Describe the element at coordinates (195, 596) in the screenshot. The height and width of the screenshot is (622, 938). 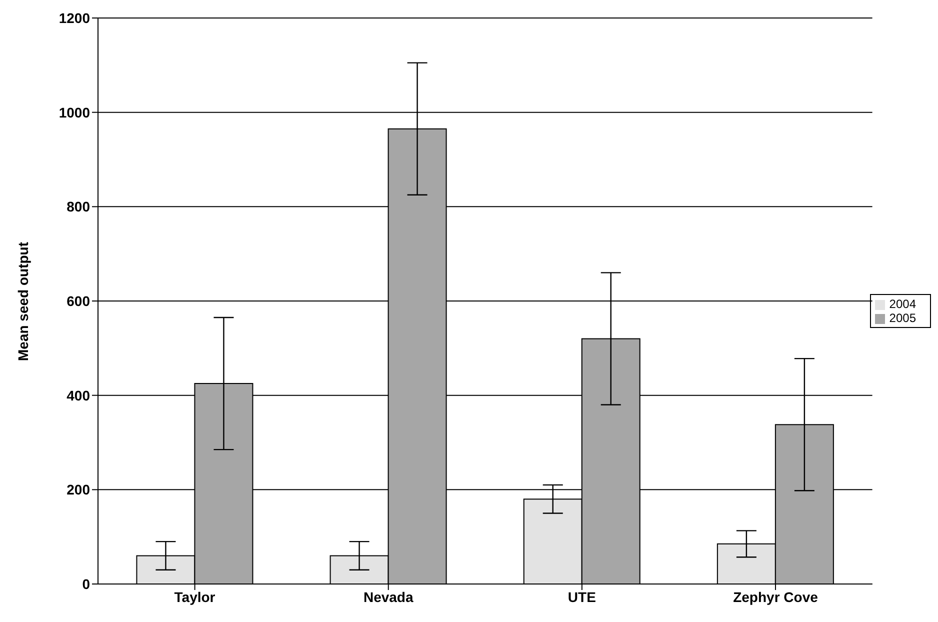
I see `x-tick-label: Taylor` at that location.